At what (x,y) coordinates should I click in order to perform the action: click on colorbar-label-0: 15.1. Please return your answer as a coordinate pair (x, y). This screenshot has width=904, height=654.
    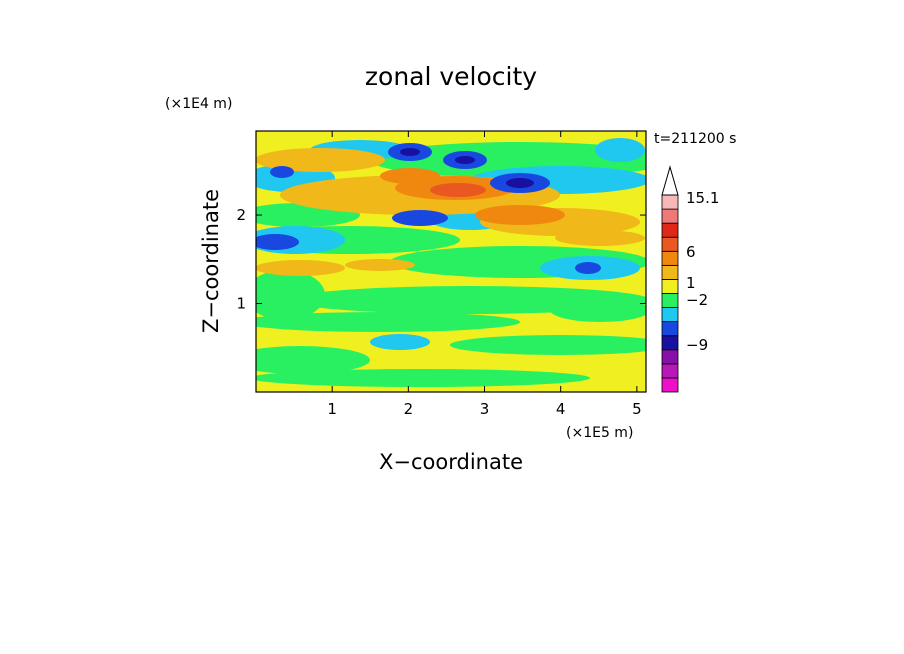
    Looking at the image, I should click on (702, 198).